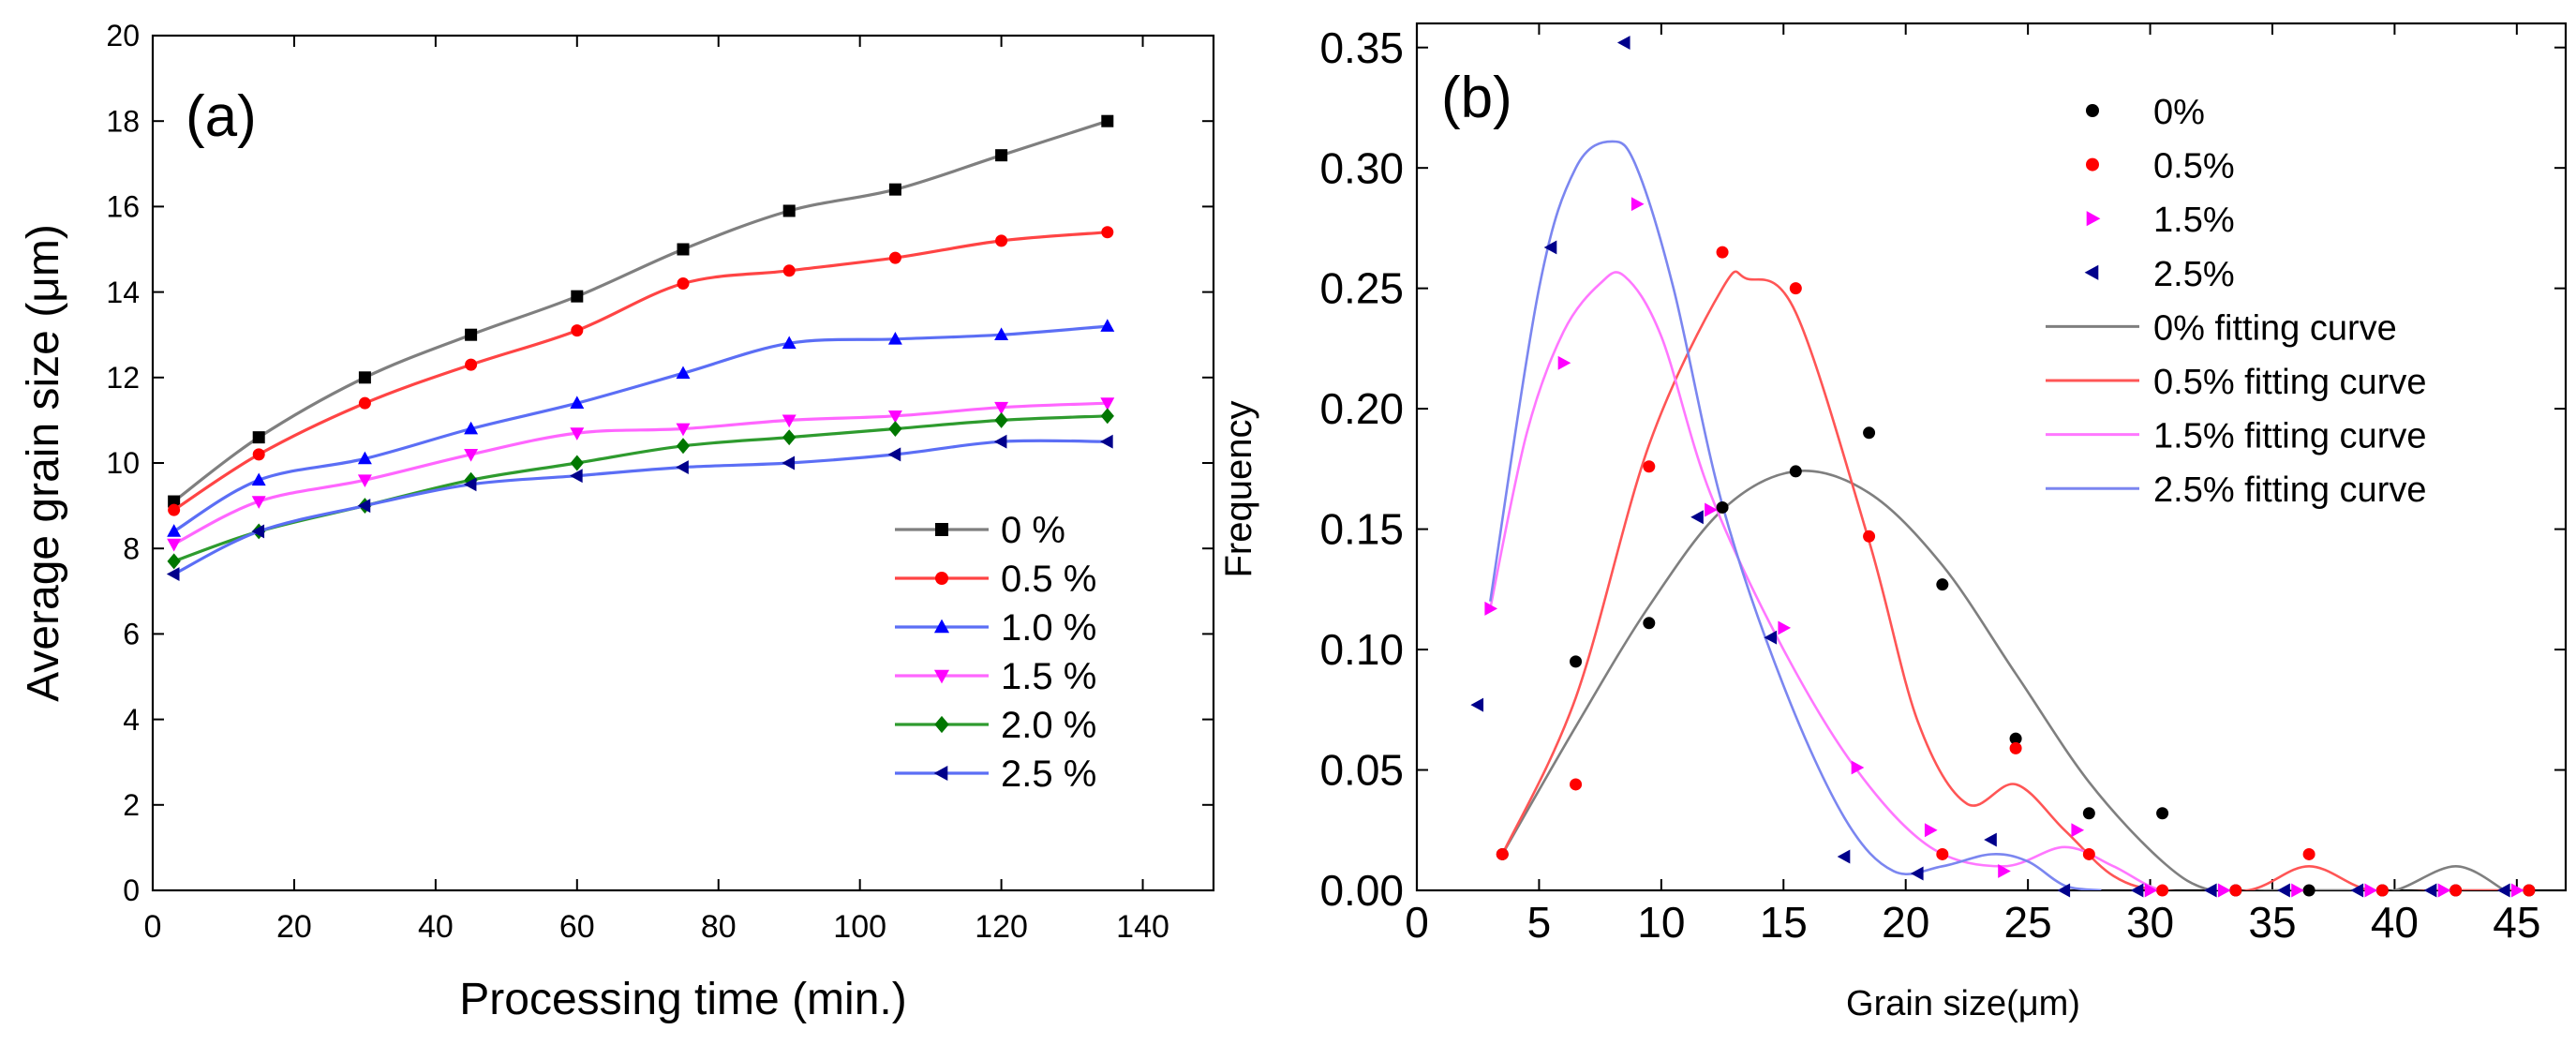 This screenshot has width=2576, height=1045. I want to click on x-tick-label: 25, so click(2028, 922).